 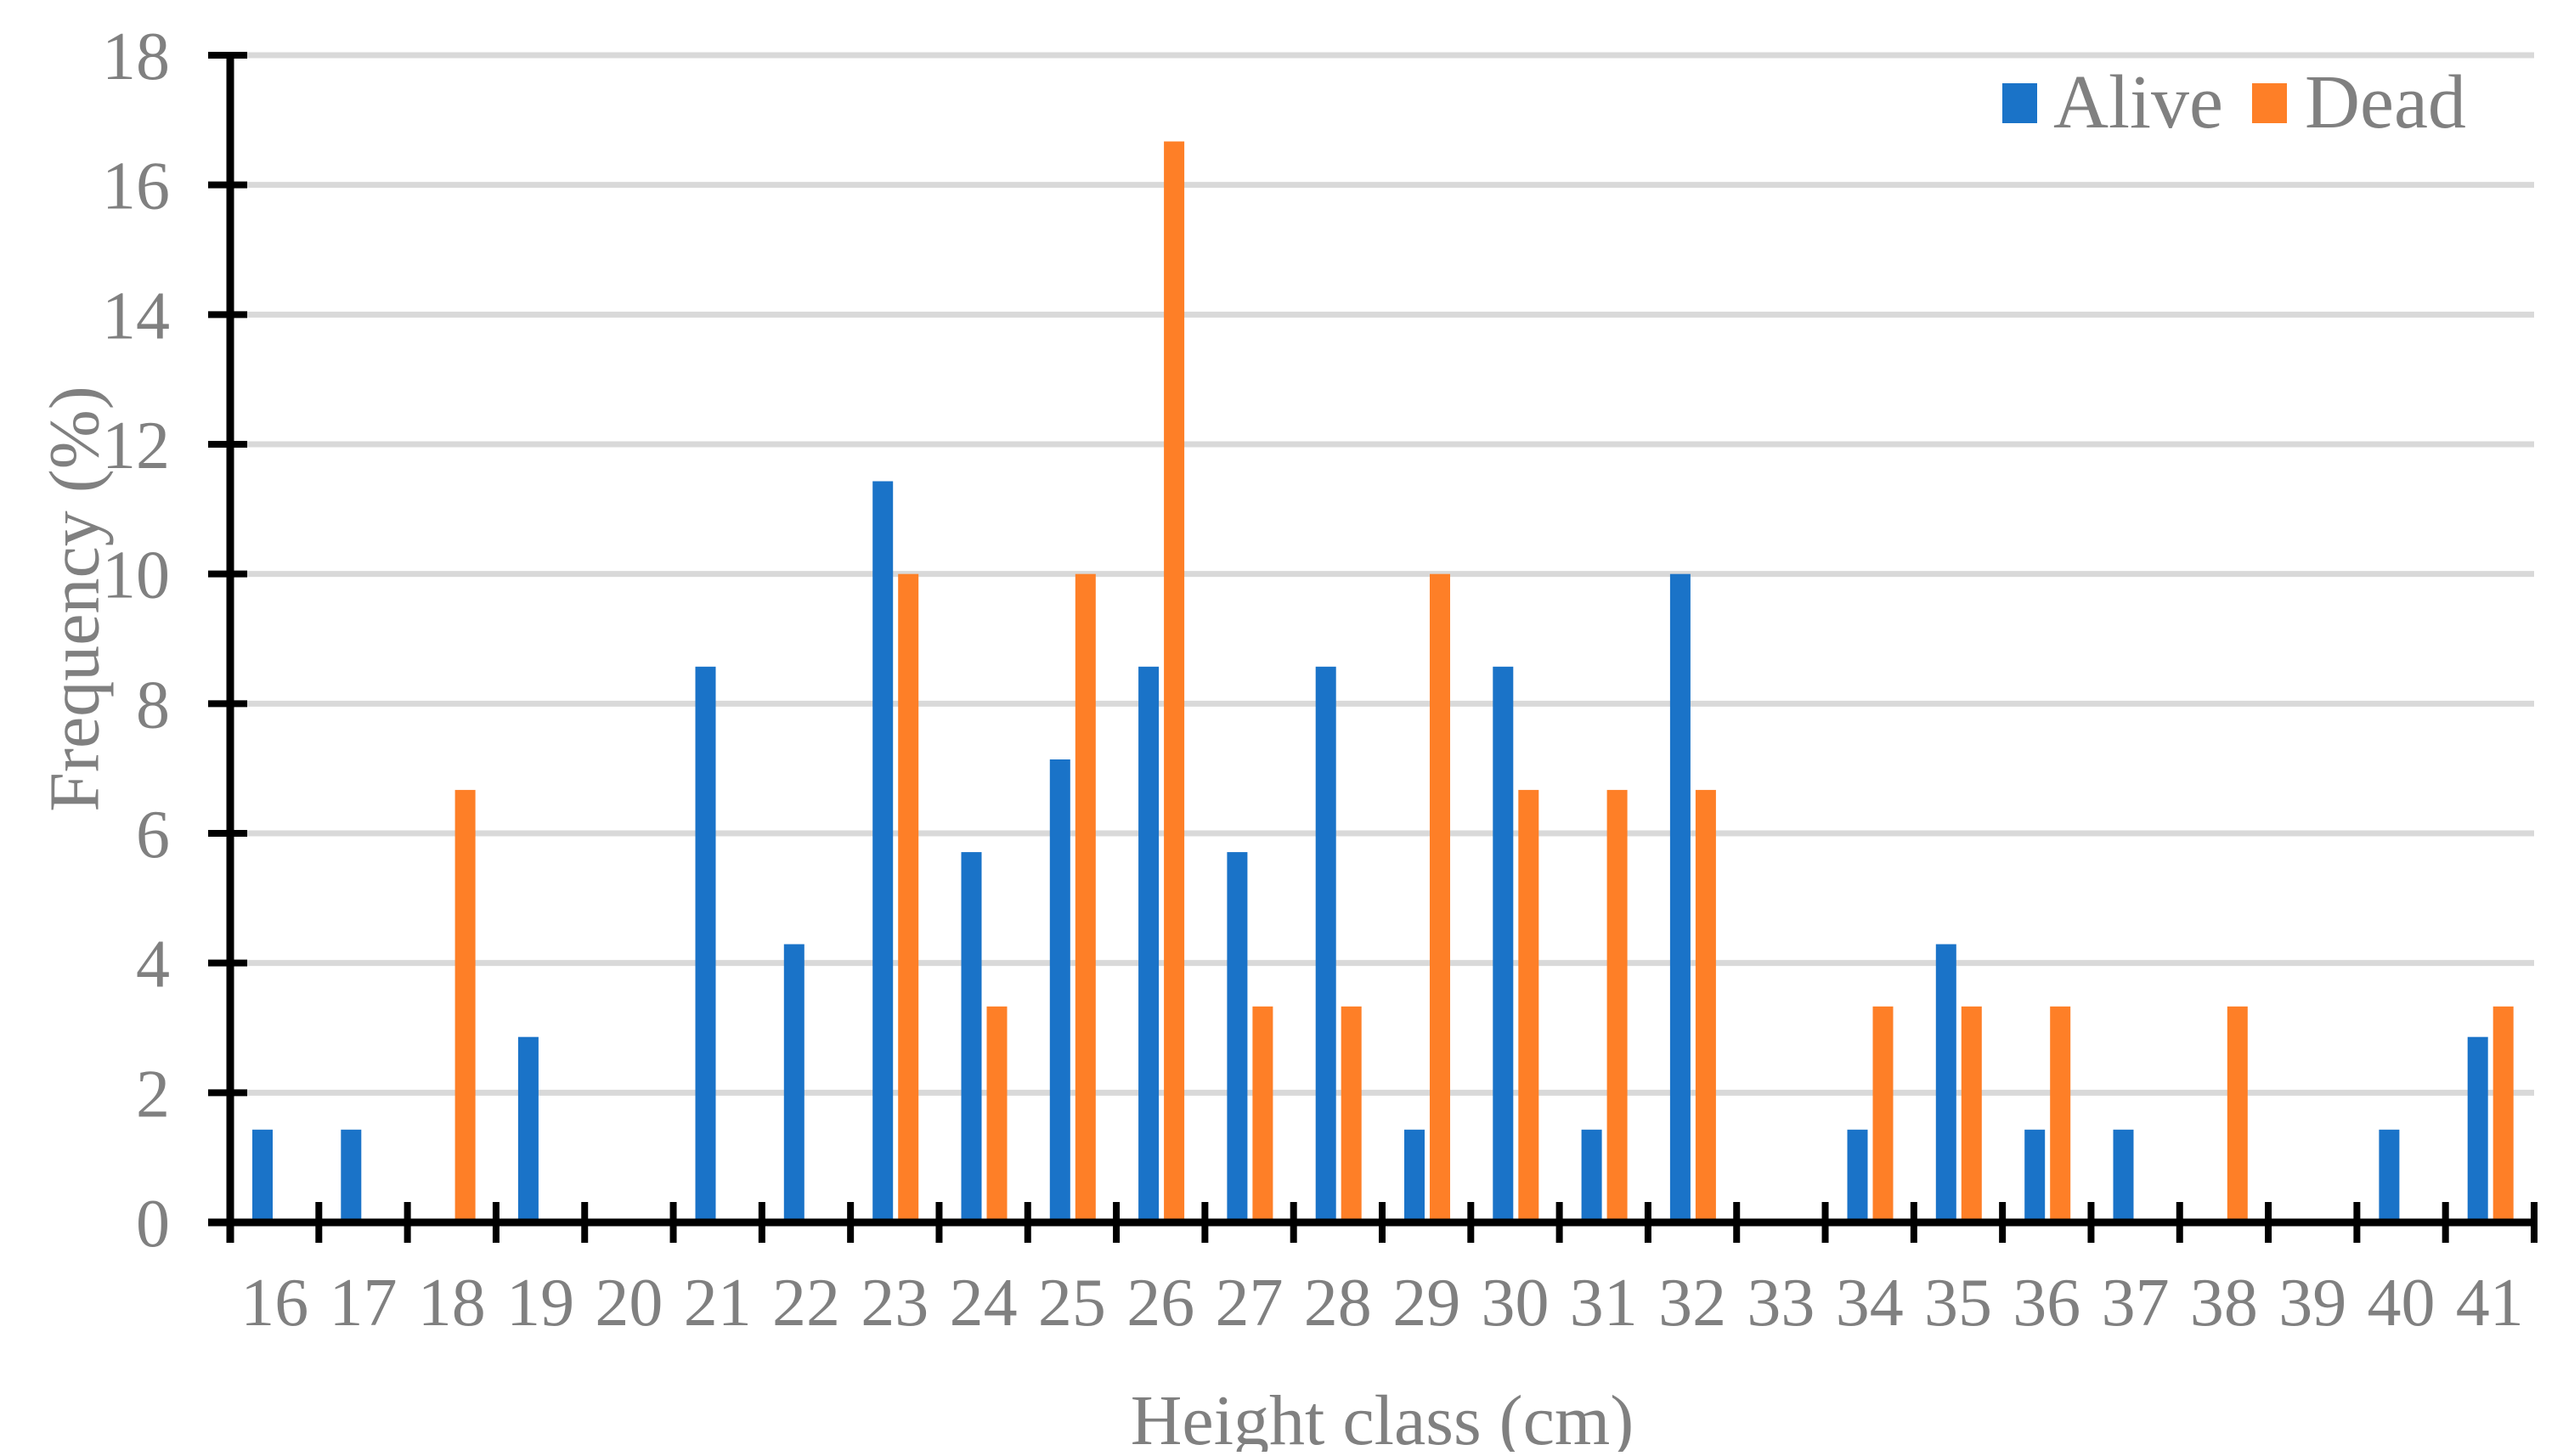 What do you see at coordinates (136, 187) in the screenshot?
I see `y-tick-label: 16` at bounding box center [136, 187].